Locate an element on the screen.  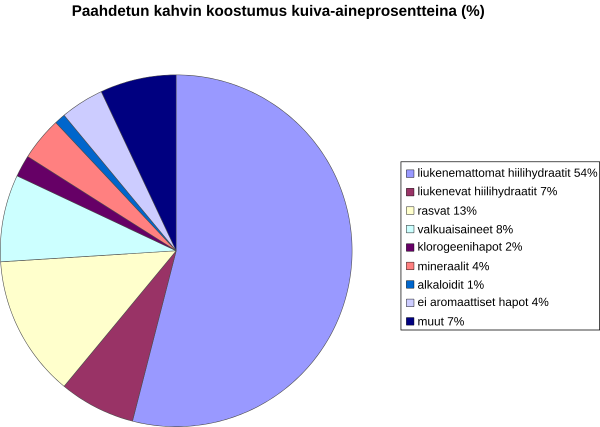
chart-title: Paahdetun kahvin koostumus kuiva-aineprosentteina (%) is located at coordinates (278, 11).